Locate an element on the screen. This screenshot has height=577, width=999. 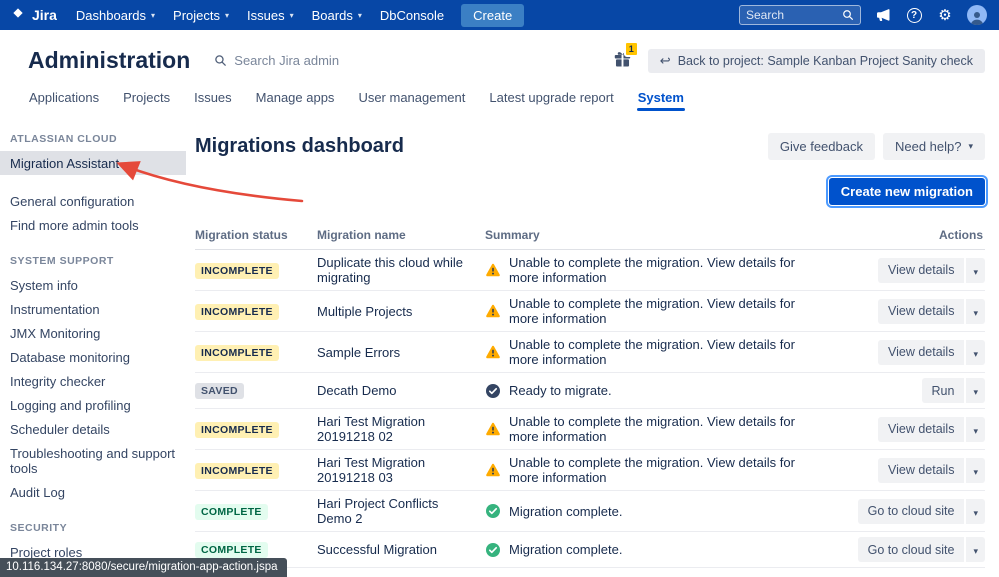
need-help-button: Need help? ▾ is located at coordinates (933, 146).